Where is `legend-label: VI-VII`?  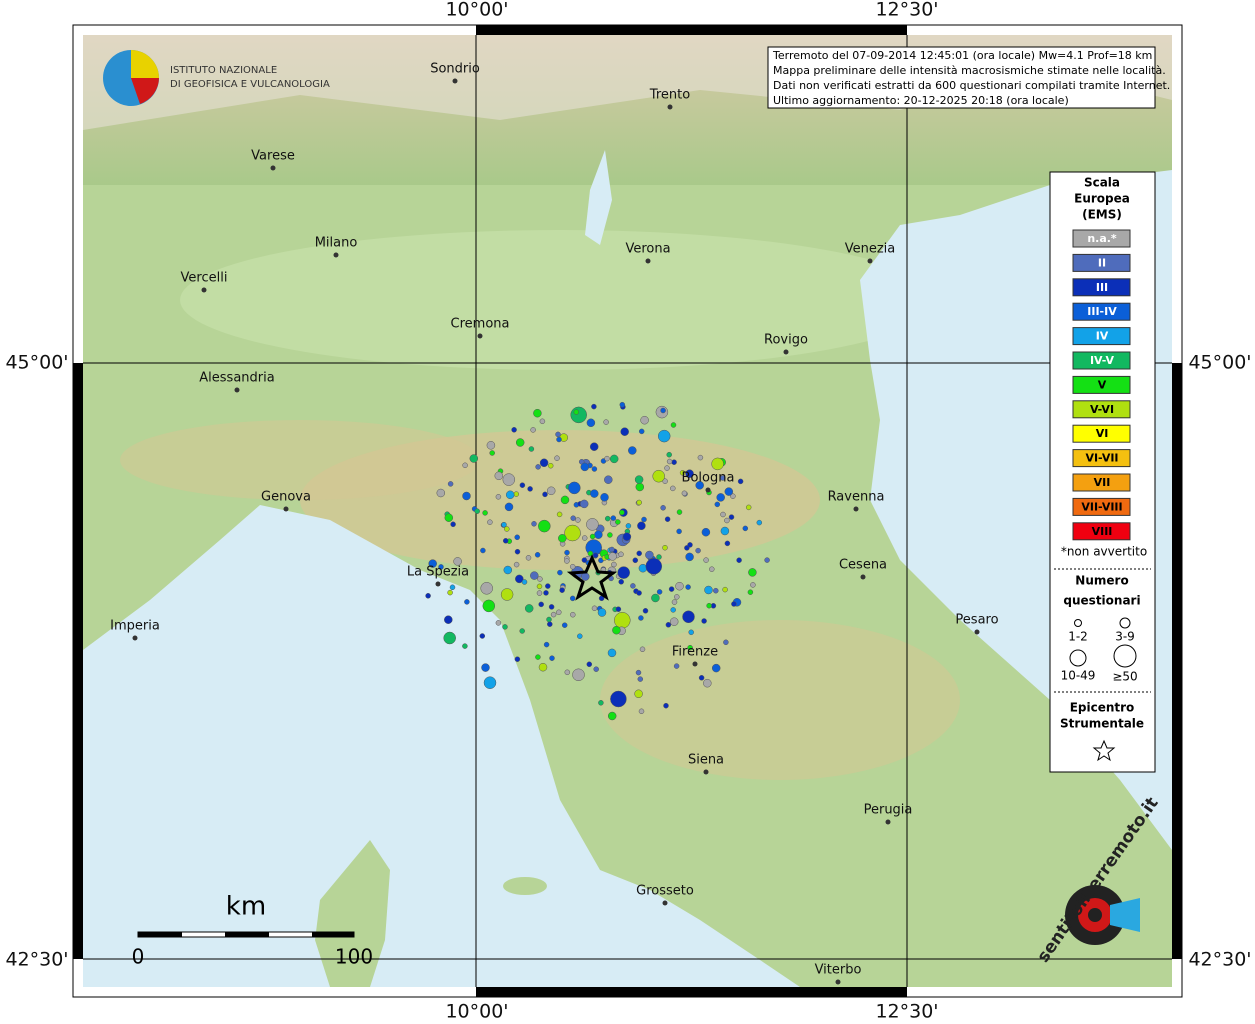 legend-label: VI-VII is located at coordinates (1101, 458).